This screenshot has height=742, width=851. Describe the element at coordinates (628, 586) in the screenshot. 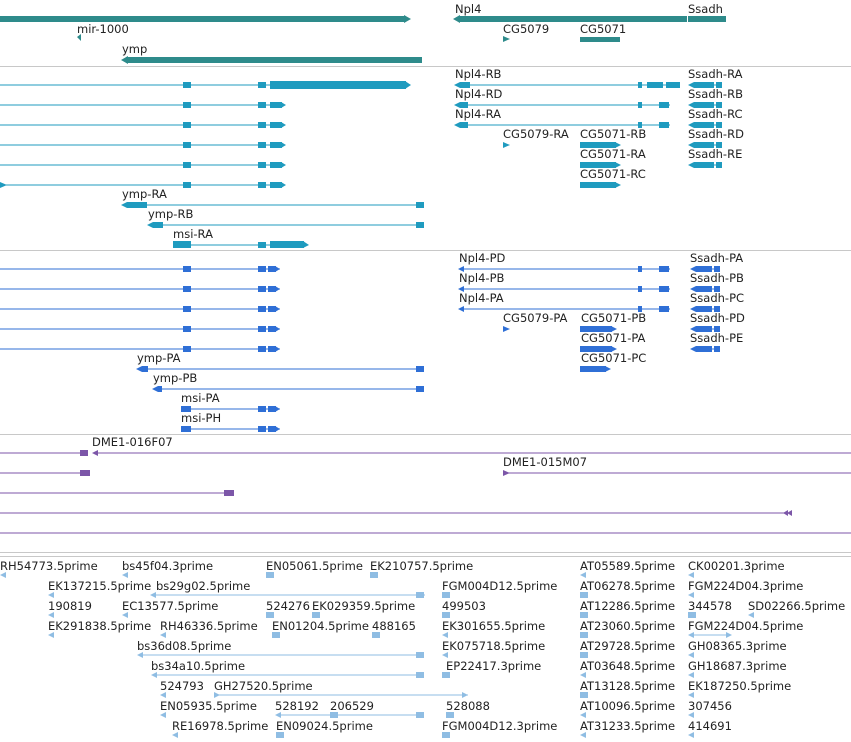

I see `est-label: AT06278.5prime` at that location.